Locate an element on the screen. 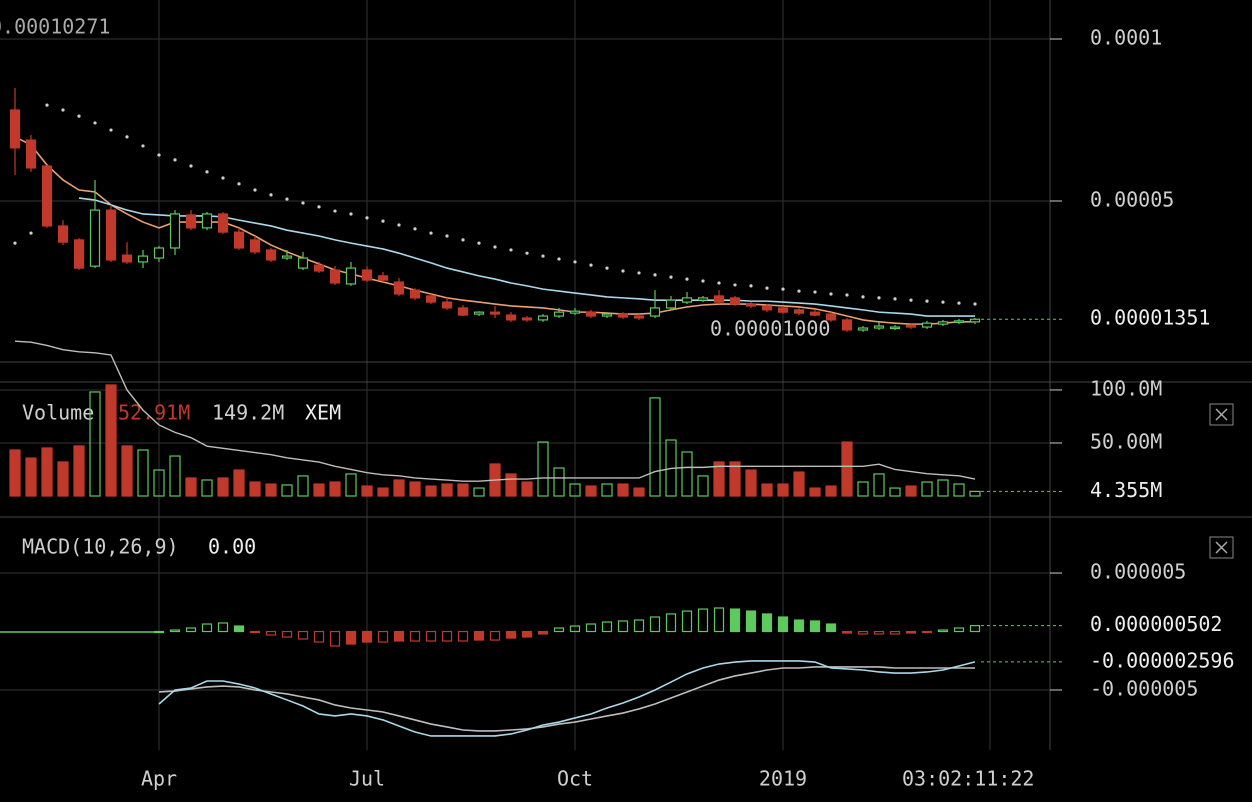 Image resolution: width=1252 pixels, height=802 pixels. last-value-label: 0.000000502 is located at coordinates (1156, 624).